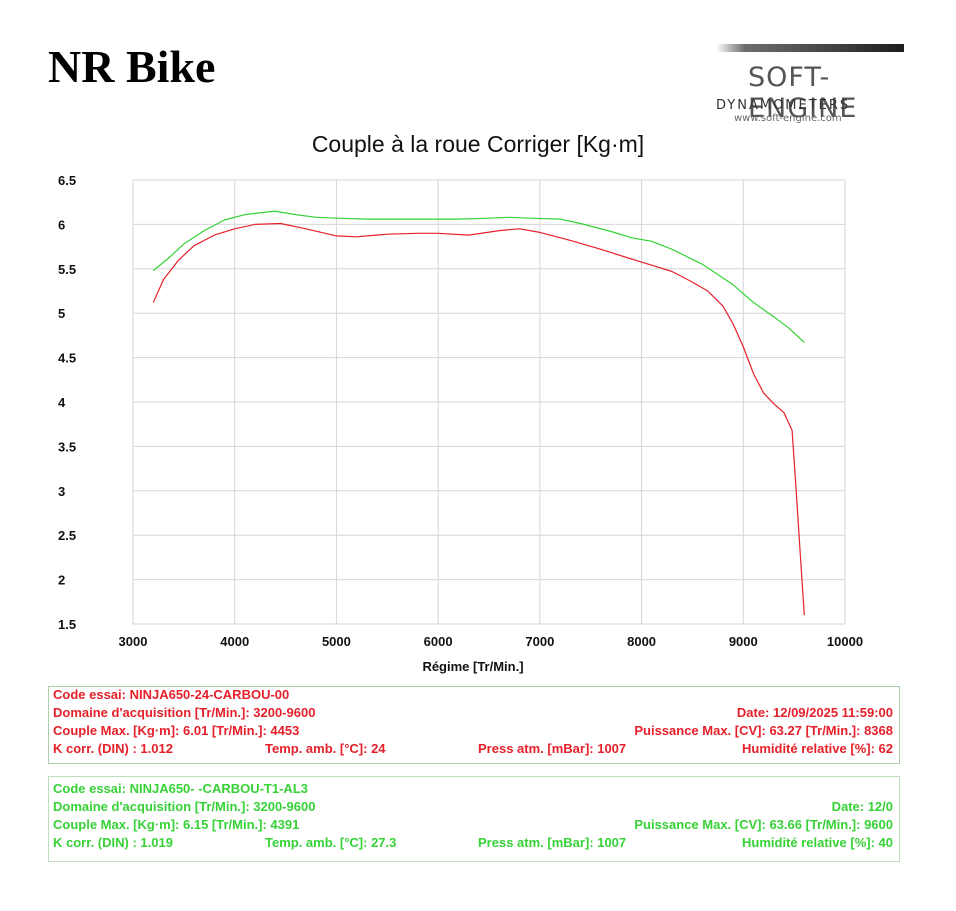 Image resolution: width=956 pixels, height=911 pixels. Describe the element at coordinates (67, 180) in the screenshot. I see `y-tick-label: 6.5` at that location.